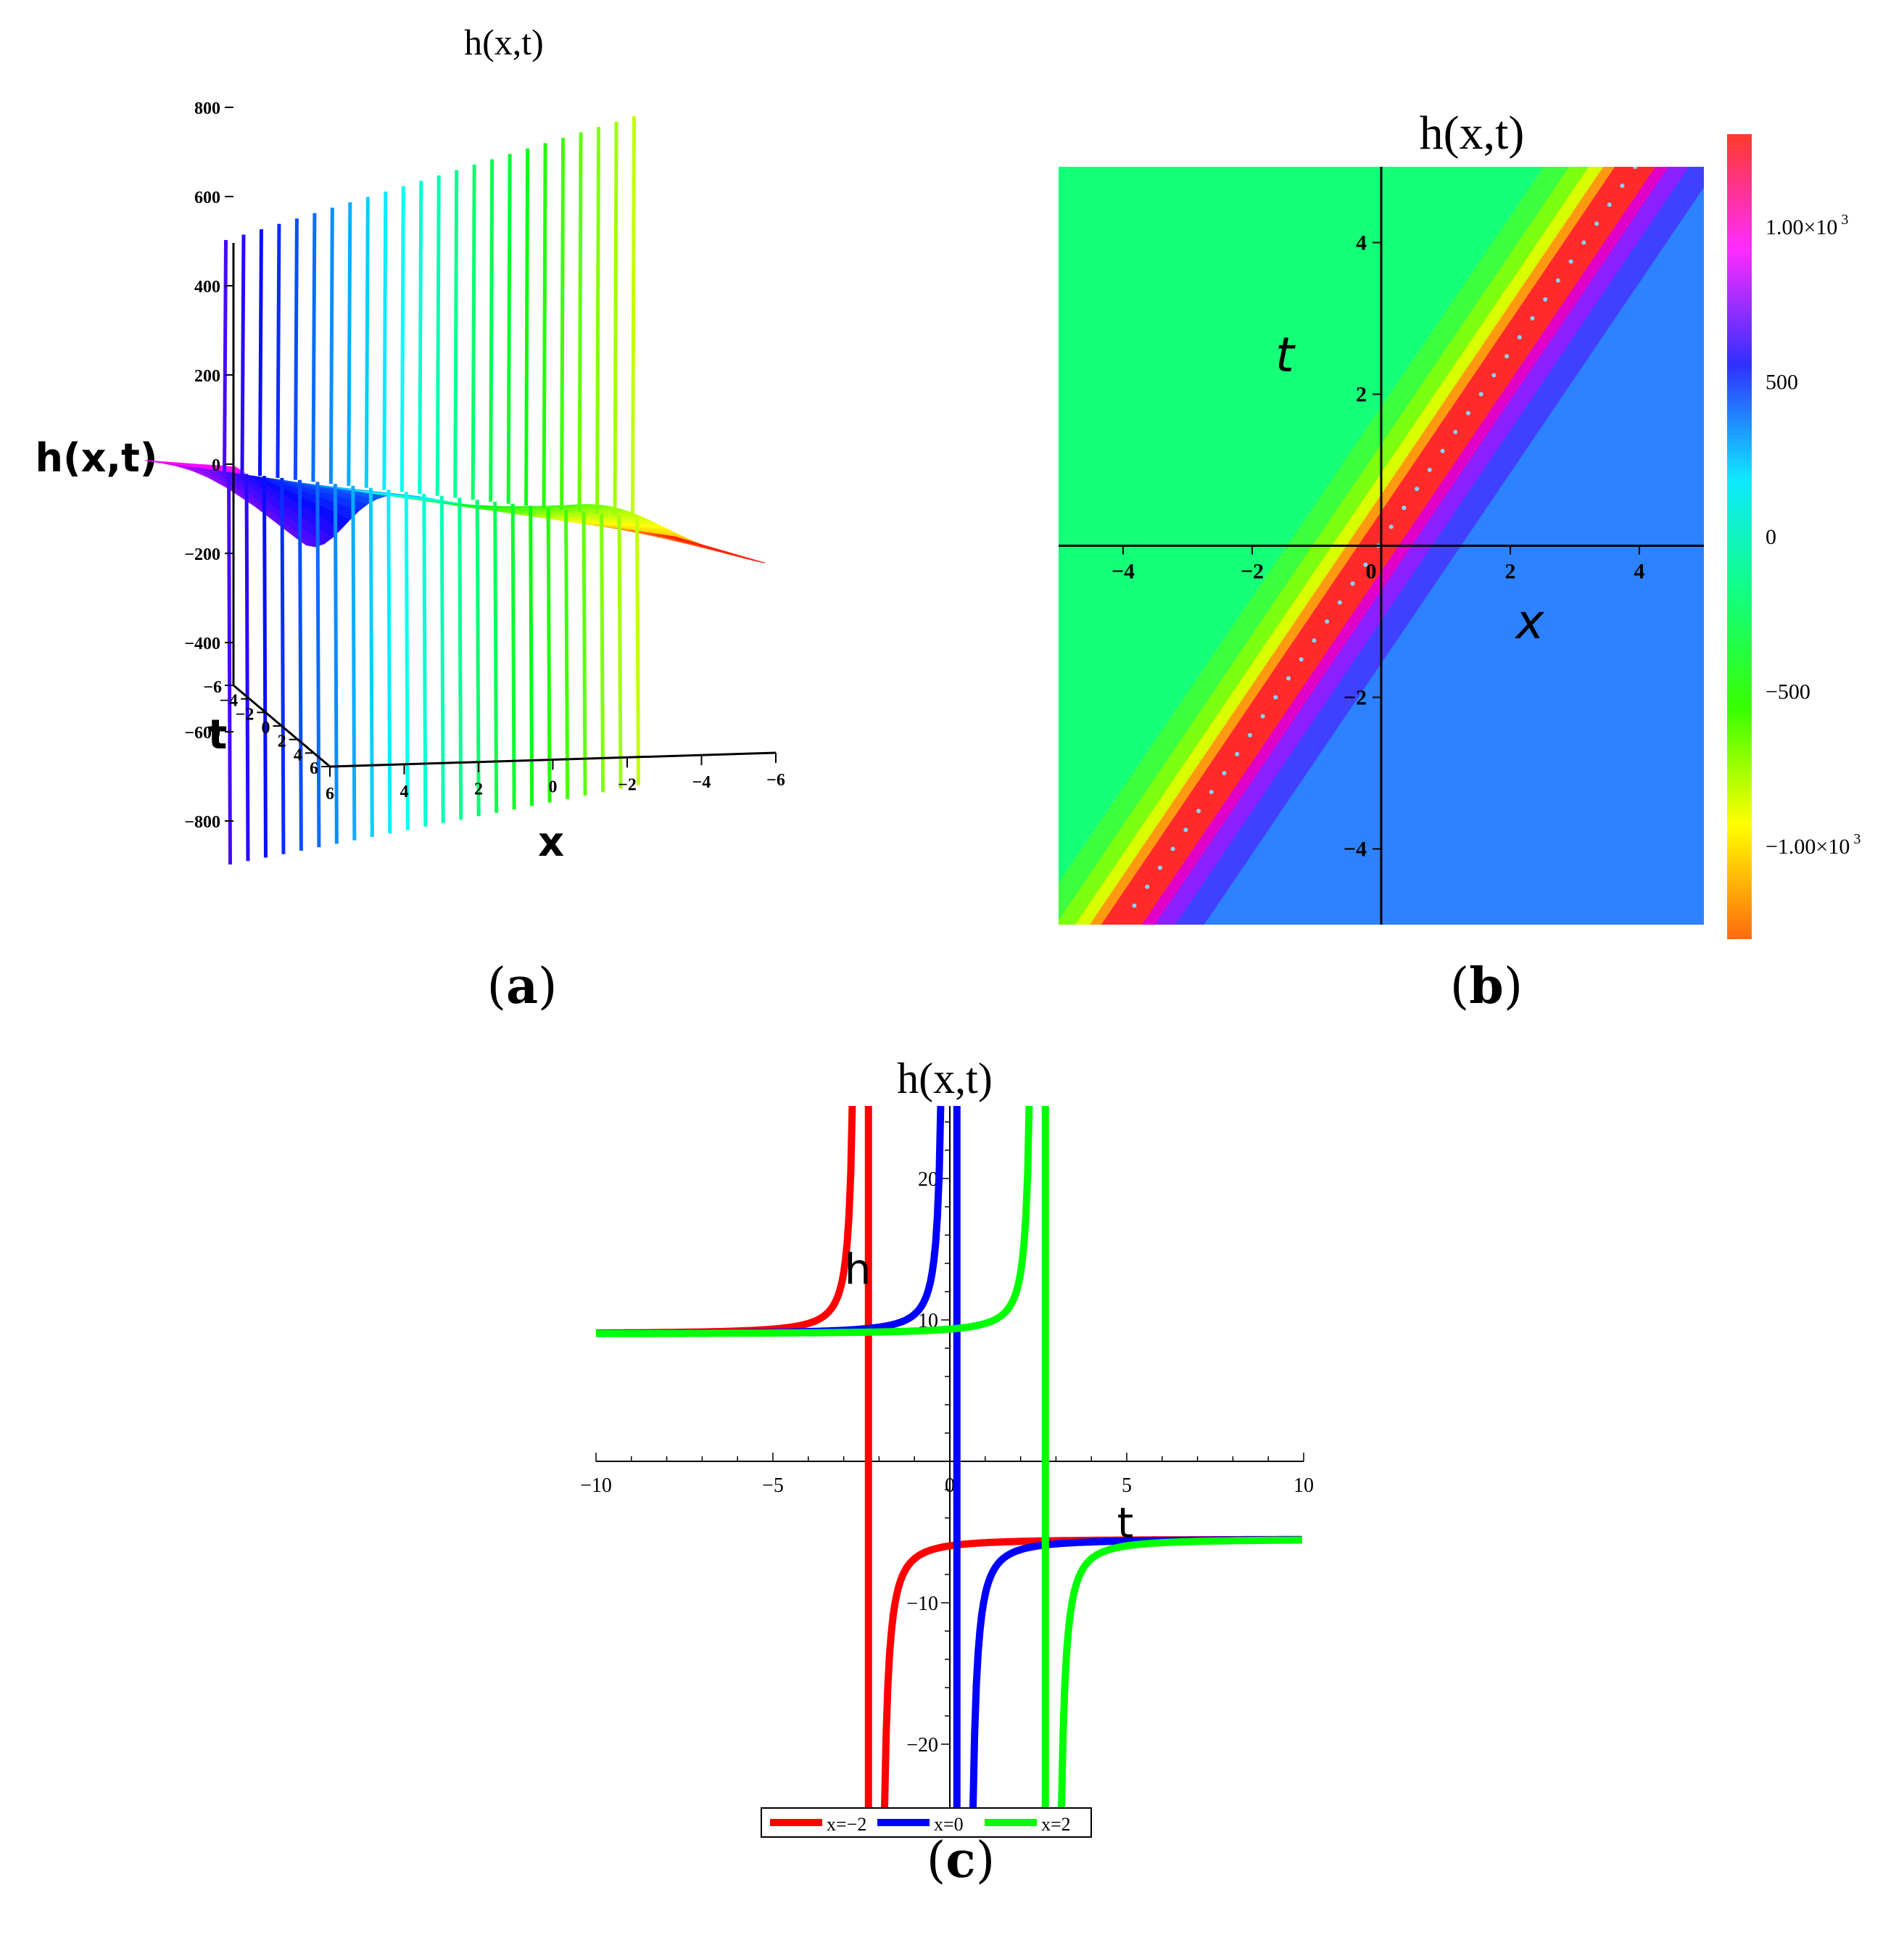 The width and height of the screenshot is (1904, 1940). What do you see at coordinates (1361, 243) in the screenshot?
I see `y-axis-tick-label: 4` at bounding box center [1361, 243].